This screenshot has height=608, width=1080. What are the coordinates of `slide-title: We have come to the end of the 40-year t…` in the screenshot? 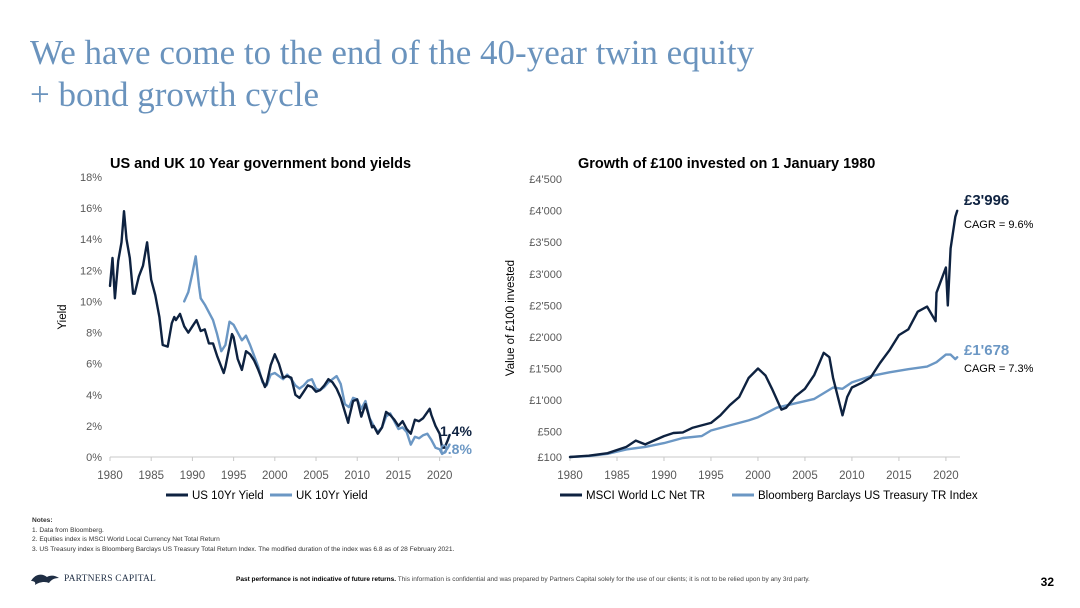 It's located at (480, 74).